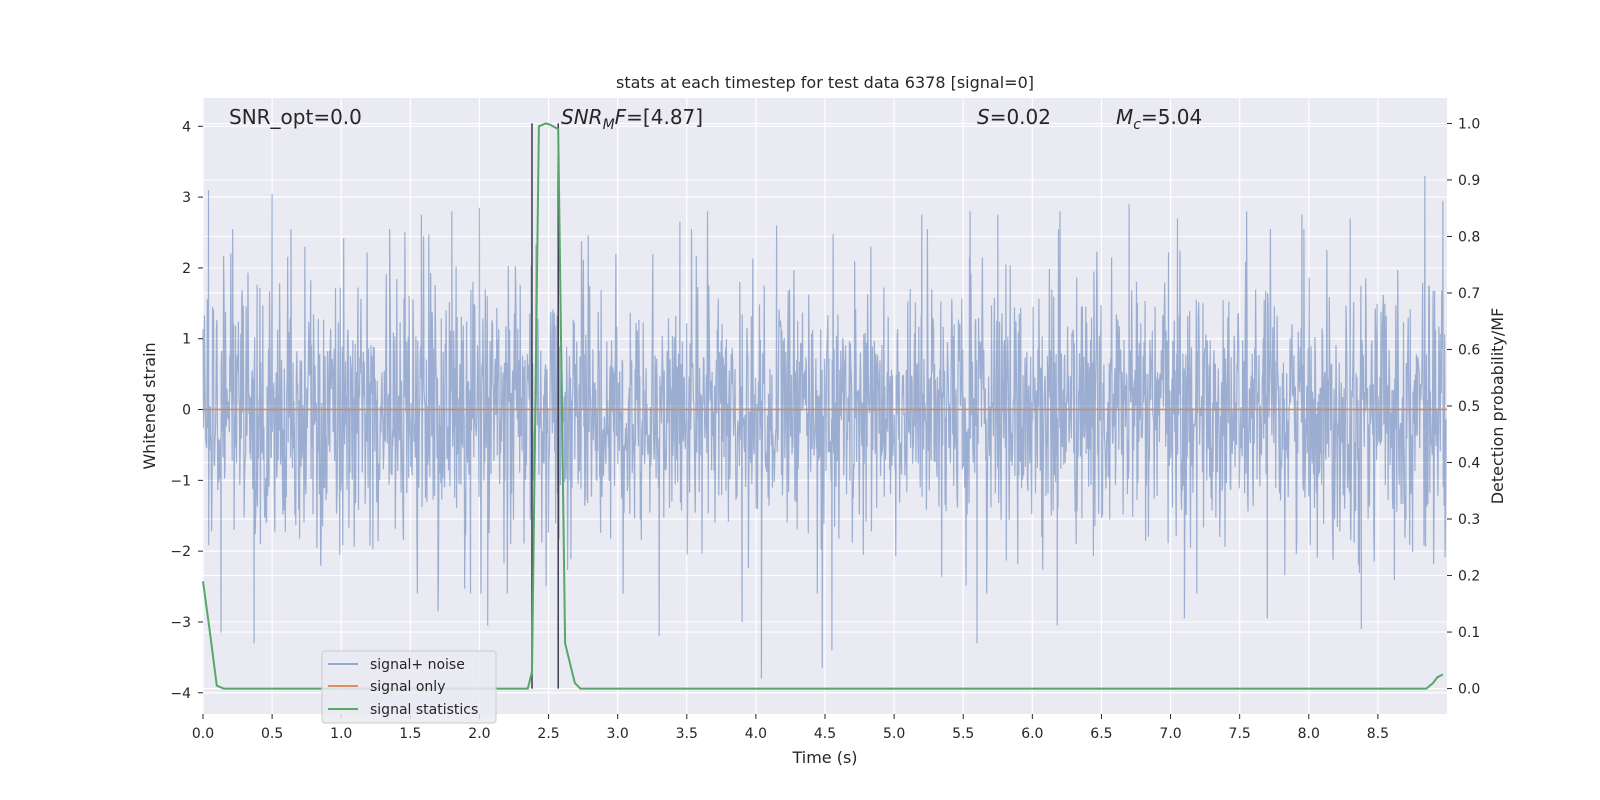 The height and width of the screenshot is (800, 1600). Describe the element at coordinates (1469, 294) in the screenshot. I see `y2-tick-label: 0.7` at that location.